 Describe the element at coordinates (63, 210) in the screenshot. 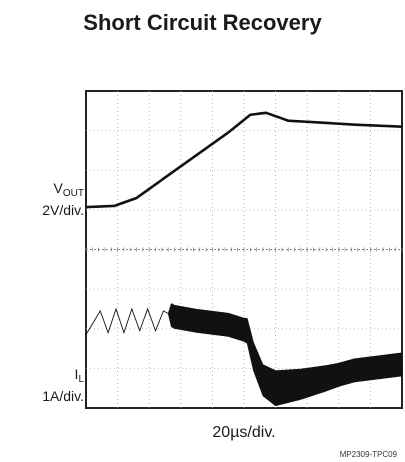

I see `vout-scale: 2V/div.` at that location.